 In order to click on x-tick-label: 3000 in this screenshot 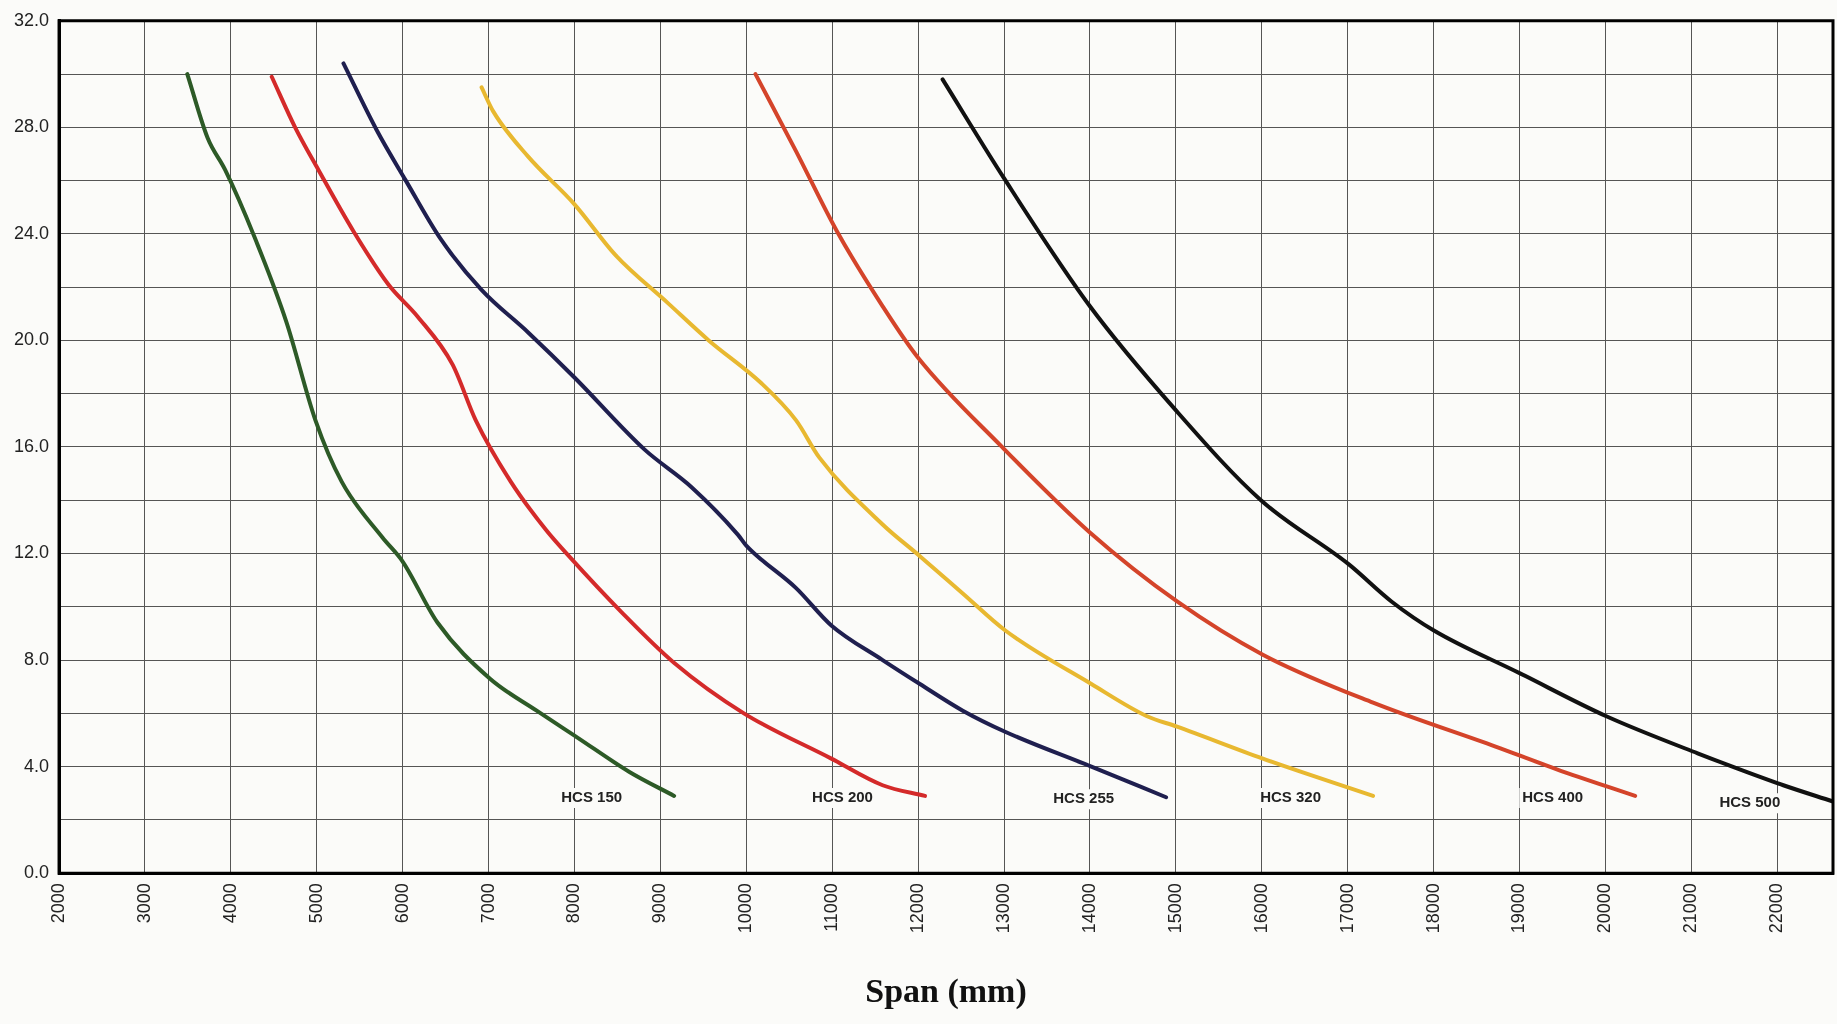, I will do `click(143, 903)`.